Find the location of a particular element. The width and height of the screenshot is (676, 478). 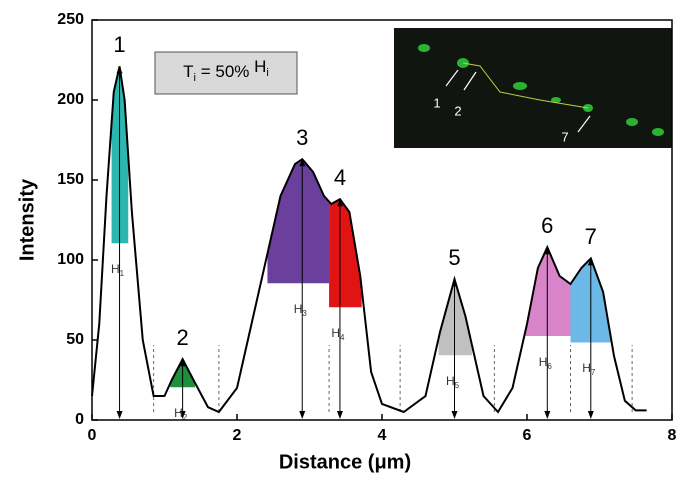

x-tick-label: 0 is located at coordinates (92, 435).